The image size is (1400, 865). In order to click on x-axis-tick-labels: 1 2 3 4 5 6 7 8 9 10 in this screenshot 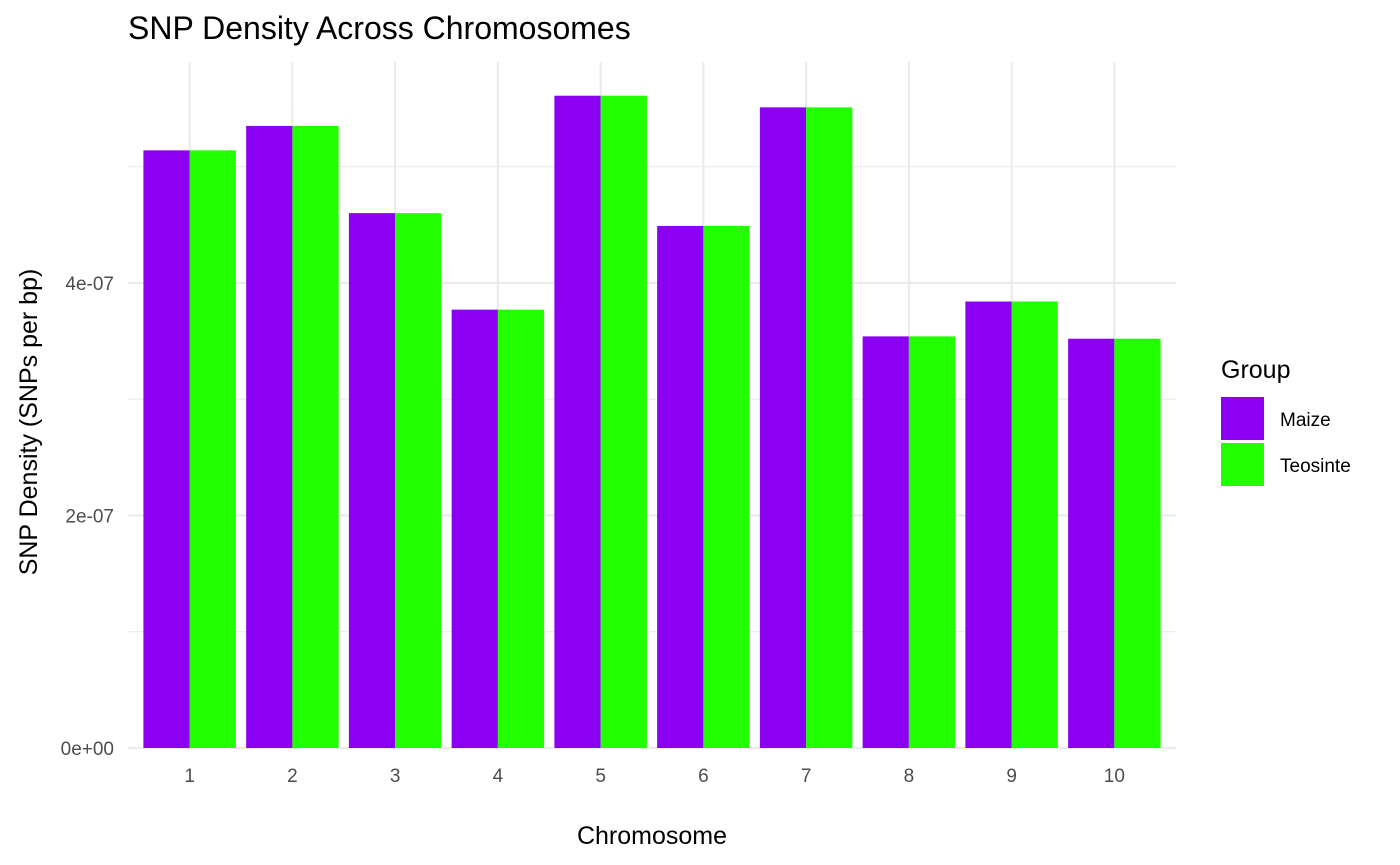, I will do `click(654, 776)`.